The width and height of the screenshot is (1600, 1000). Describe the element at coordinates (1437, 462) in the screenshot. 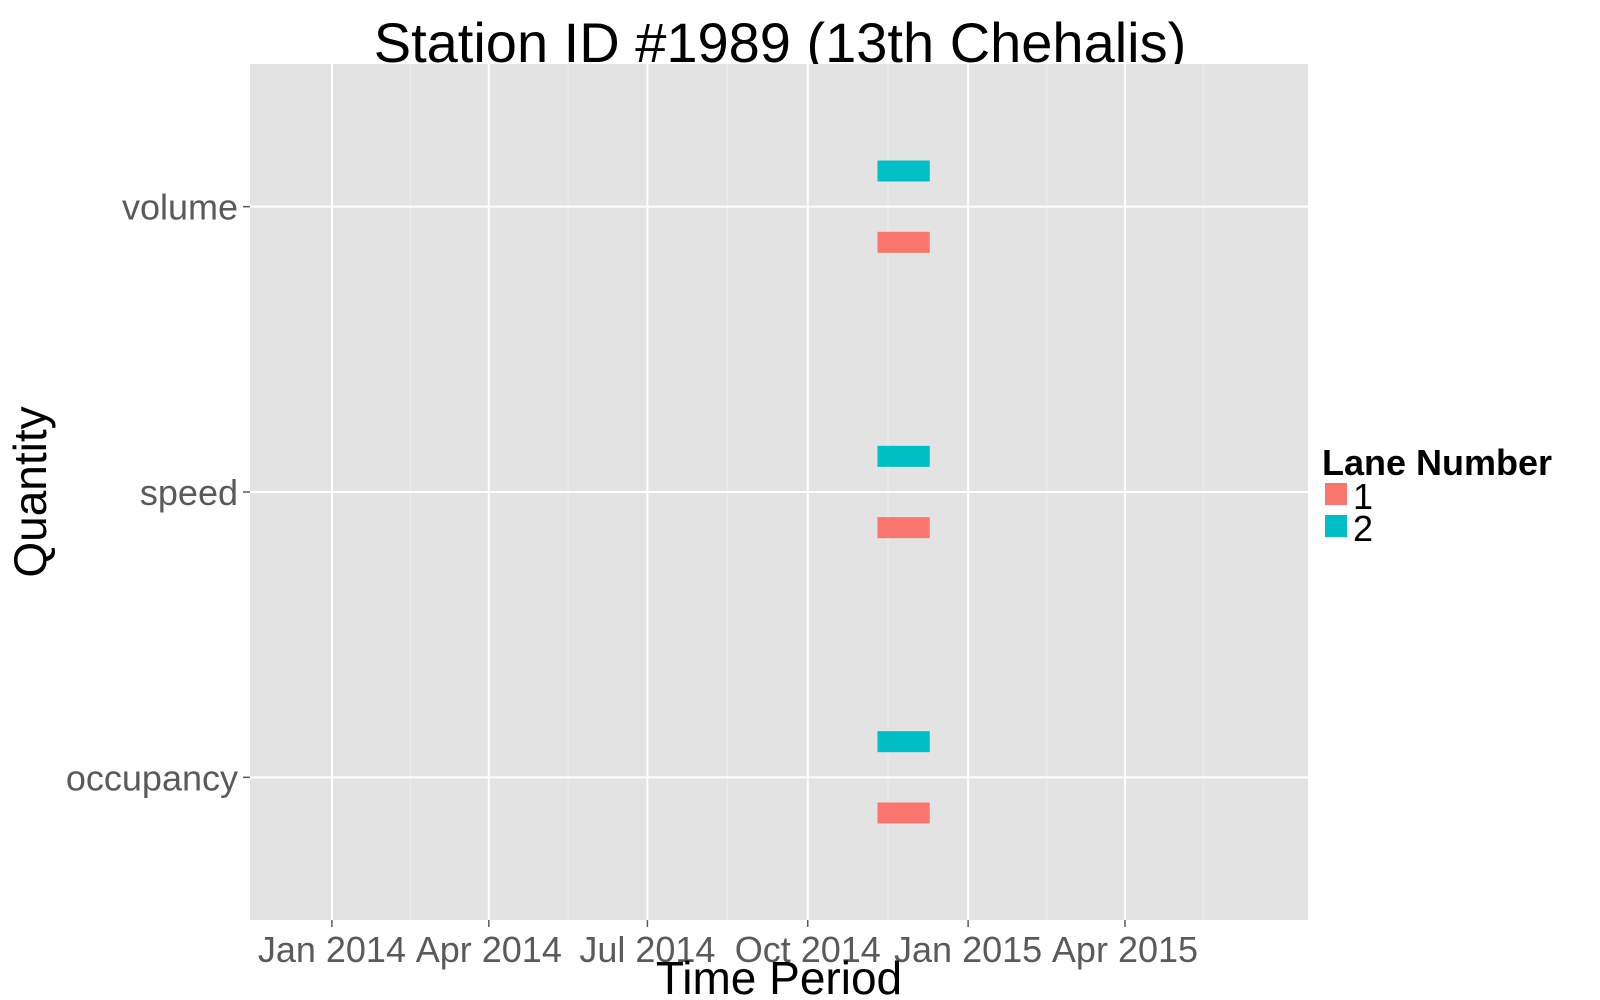

I see `legend-title: Lane Number` at that location.